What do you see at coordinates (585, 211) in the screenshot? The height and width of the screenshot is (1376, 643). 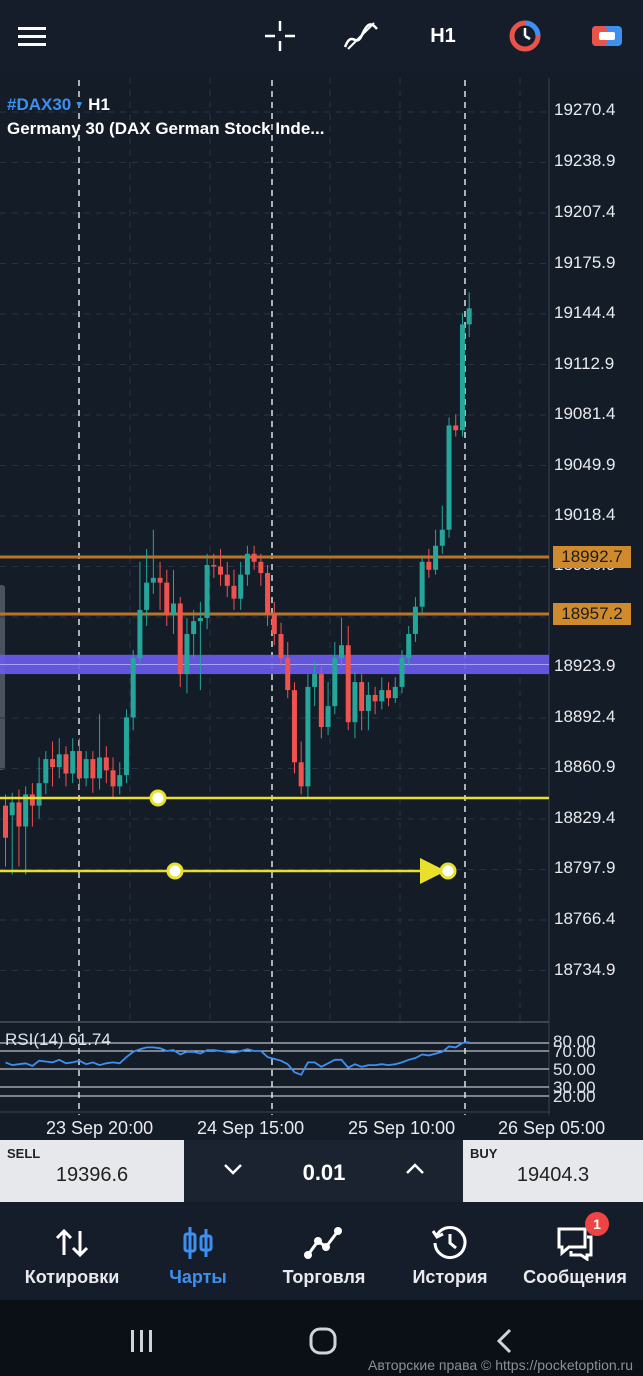 I see `price-tick-label: 19207.4` at bounding box center [585, 211].